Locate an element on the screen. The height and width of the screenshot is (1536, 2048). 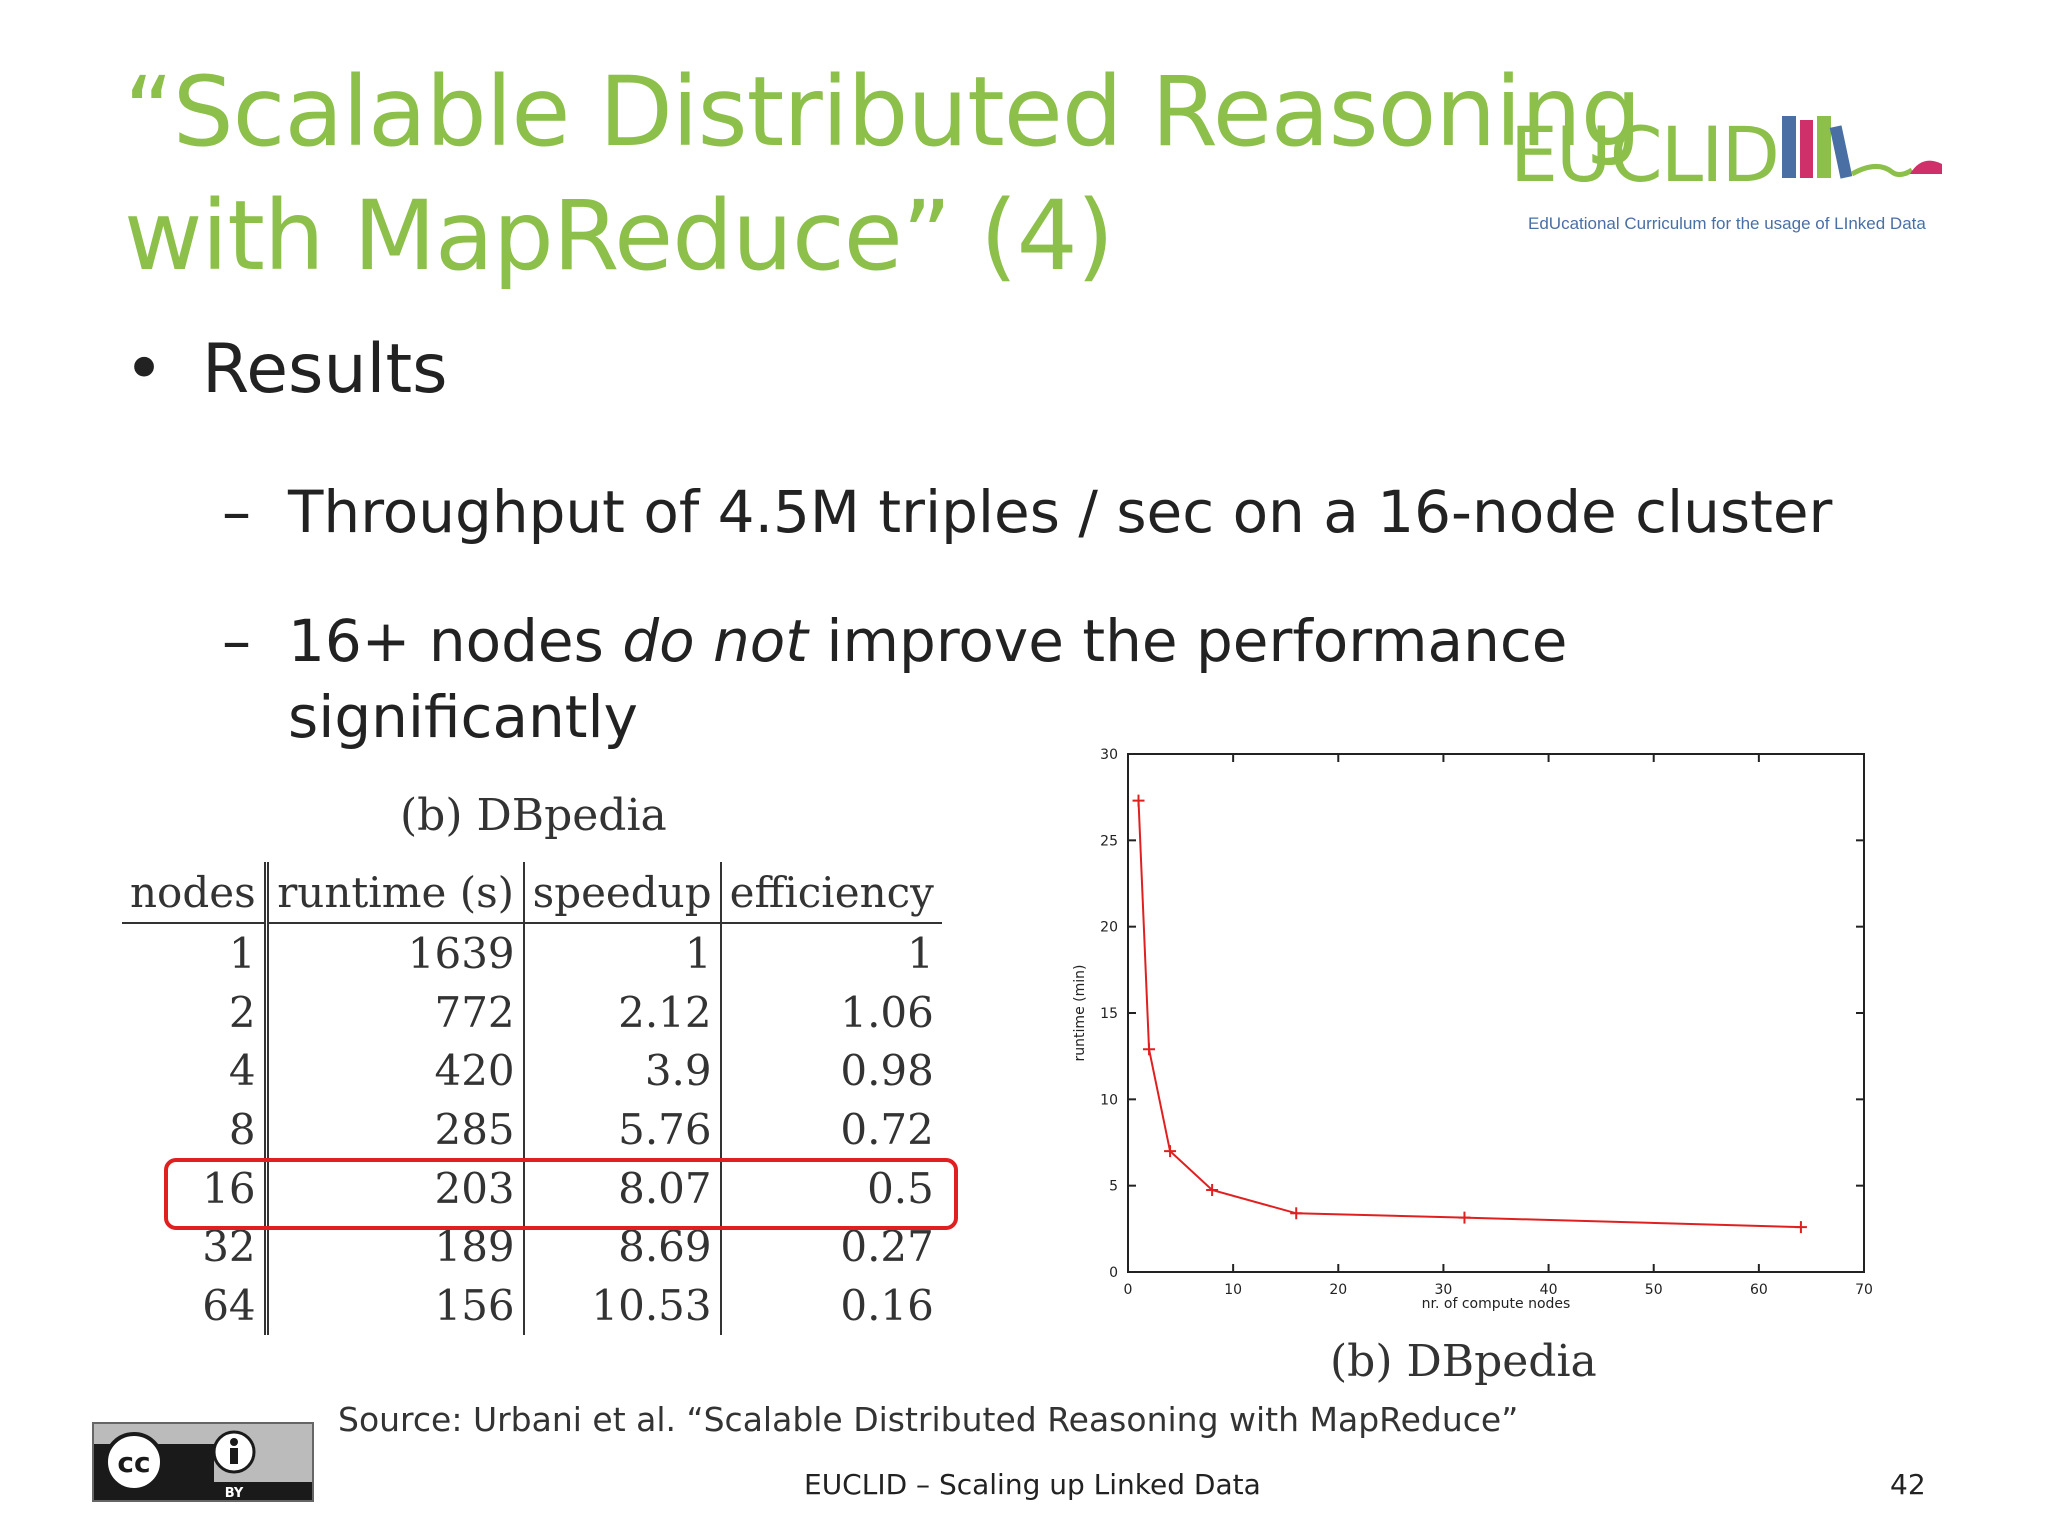
svg-text: BY is located at coordinates (234, 1493).